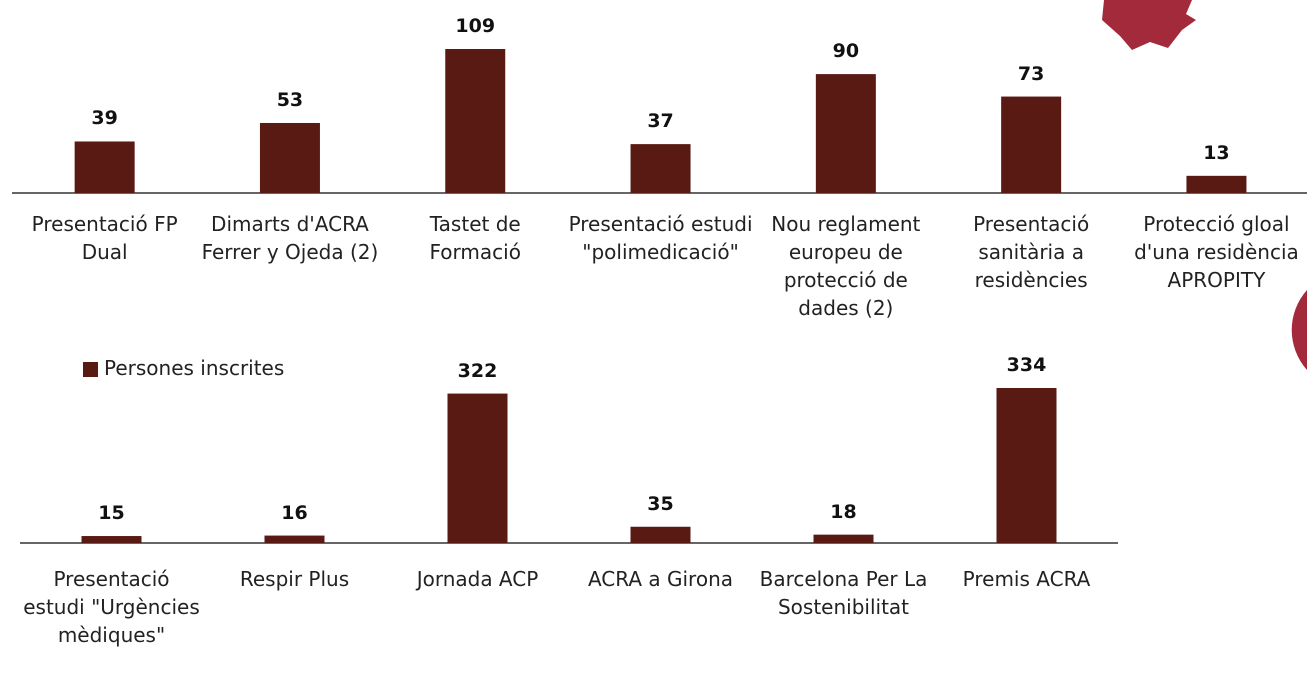  What do you see at coordinates (294, 512) in the screenshot?
I see `value-label: 16` at bounding box center [294, 512].